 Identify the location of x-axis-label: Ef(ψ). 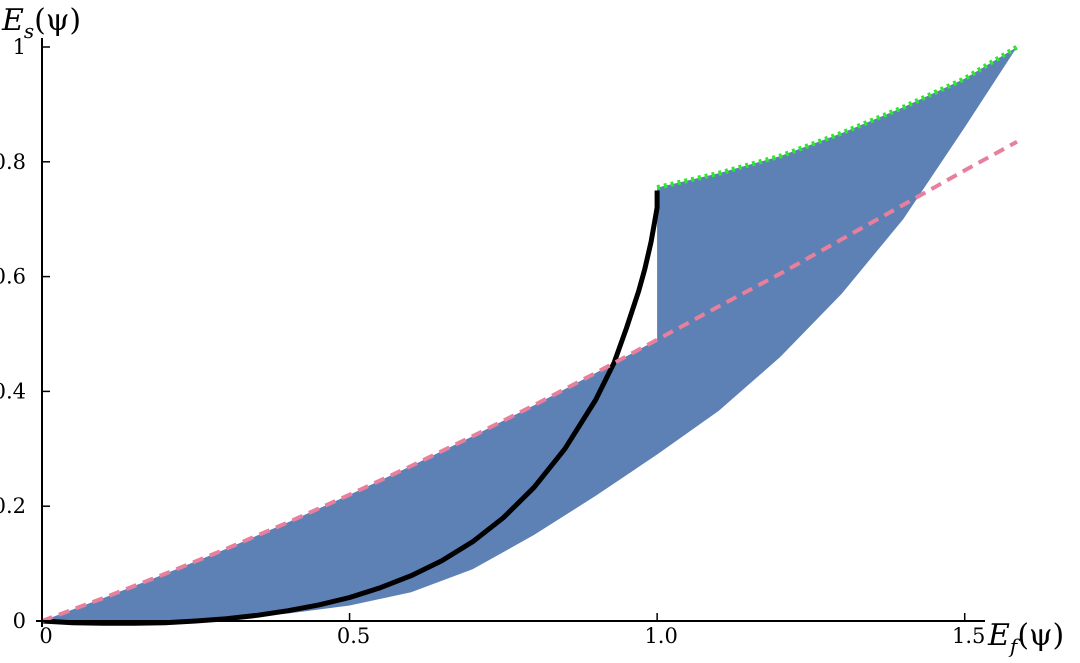
(1025, 638).